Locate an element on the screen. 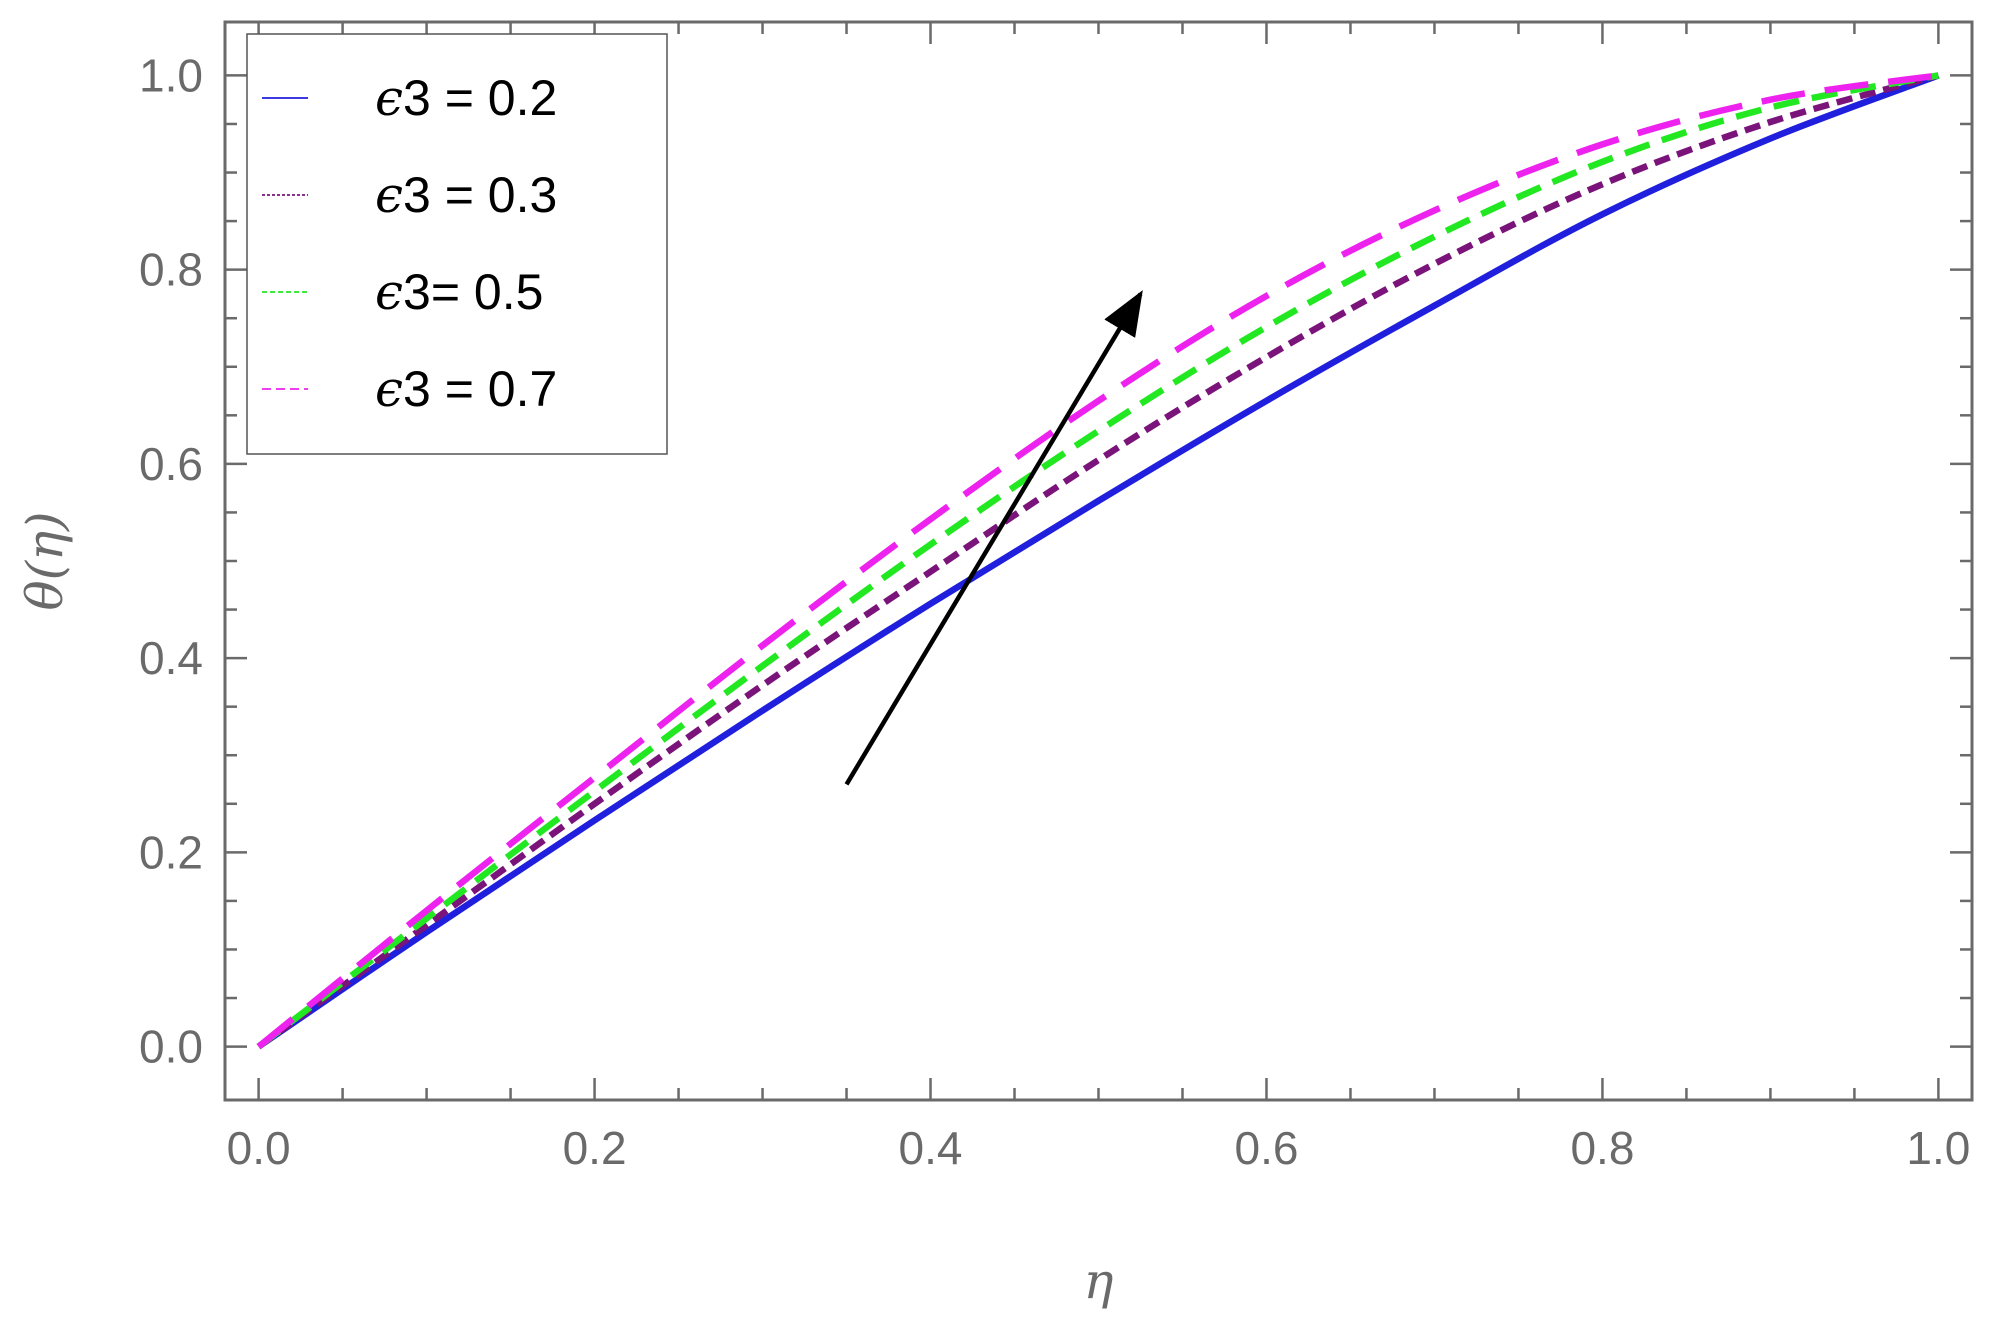  y-tick-label: 0.0 is located at coordinates (171, 1047).